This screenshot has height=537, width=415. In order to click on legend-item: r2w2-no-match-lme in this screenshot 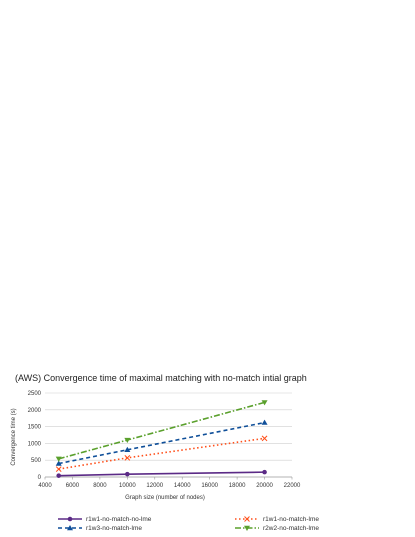, I will do `click(277, 528)`.